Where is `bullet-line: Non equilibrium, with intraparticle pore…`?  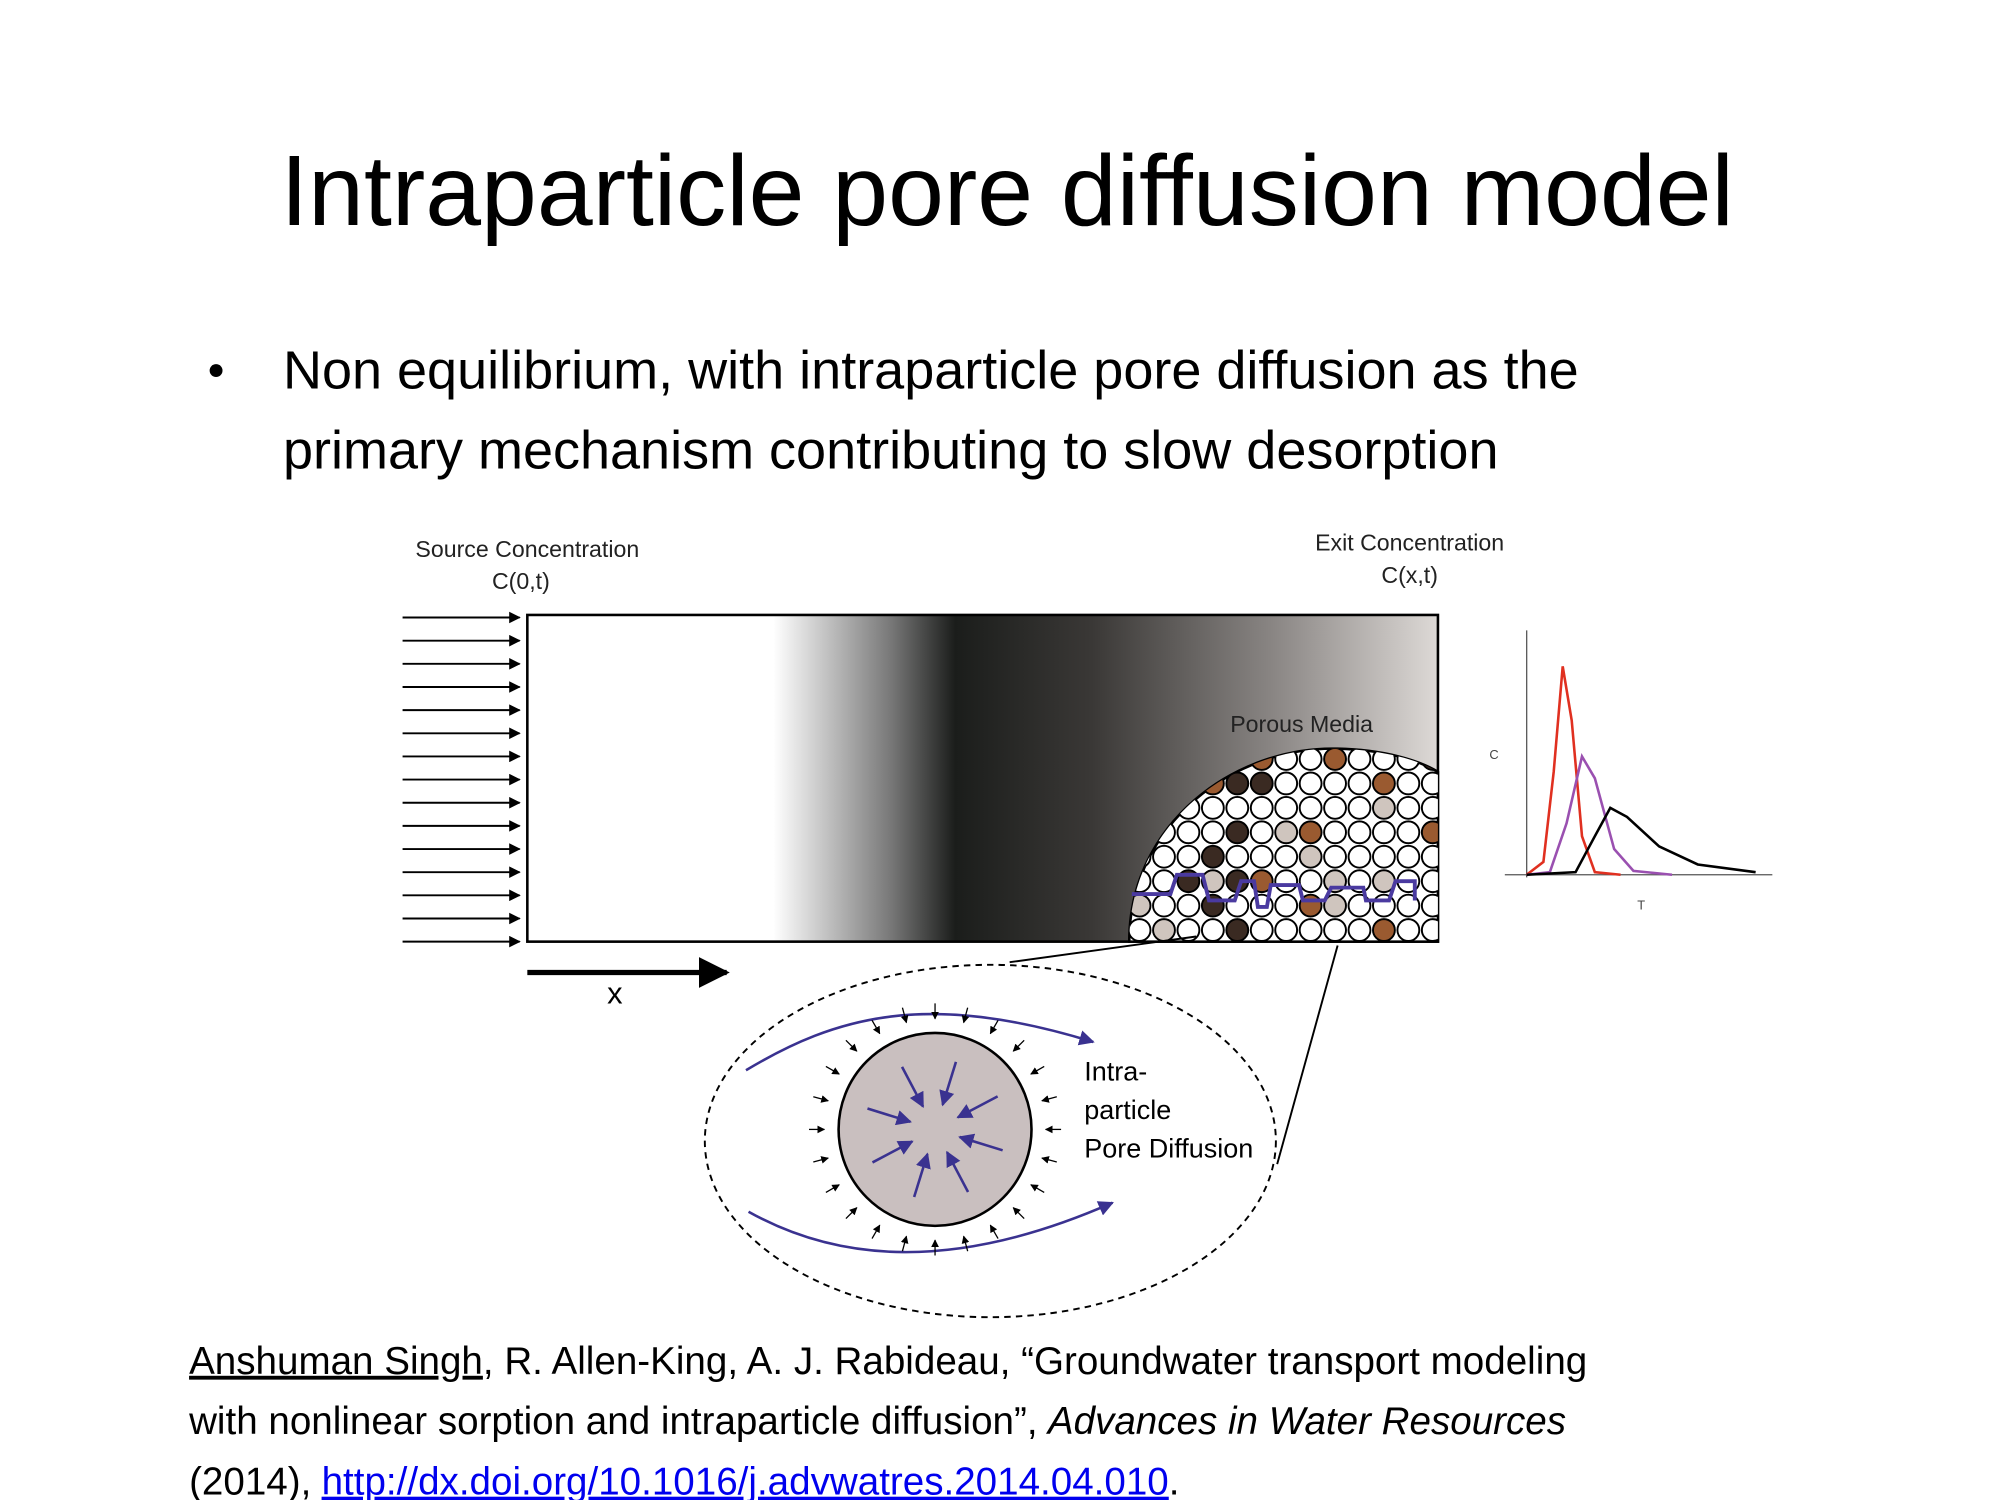 bullet-line: Non equilibrium, with intraparticle pore… is located at coordinates (931, 371).